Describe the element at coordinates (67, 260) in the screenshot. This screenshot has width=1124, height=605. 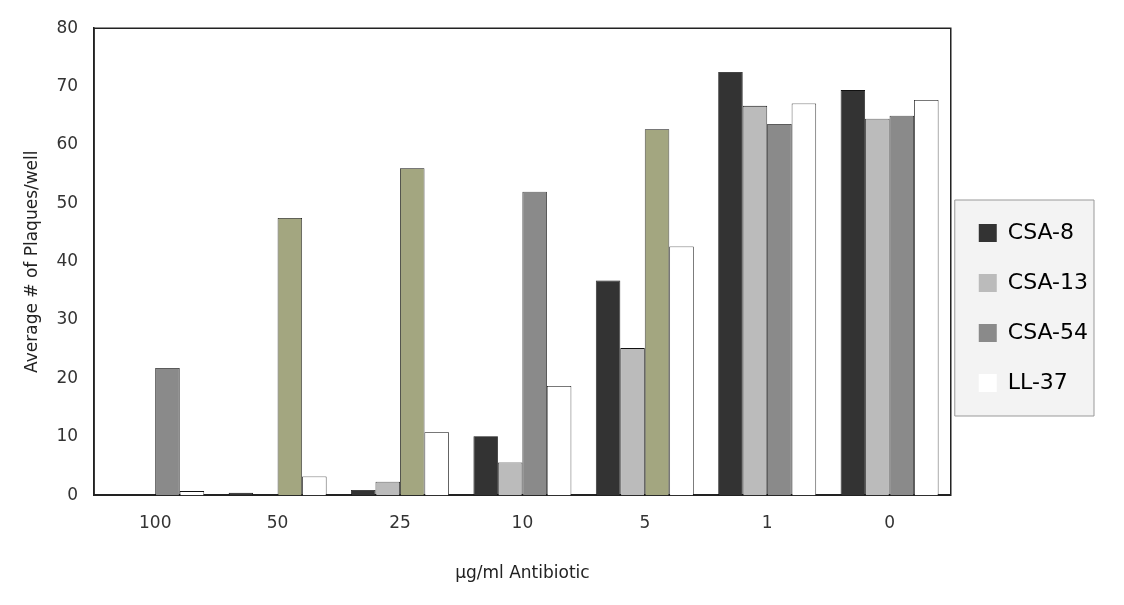
I see `y-tick-label: 40` at that location.